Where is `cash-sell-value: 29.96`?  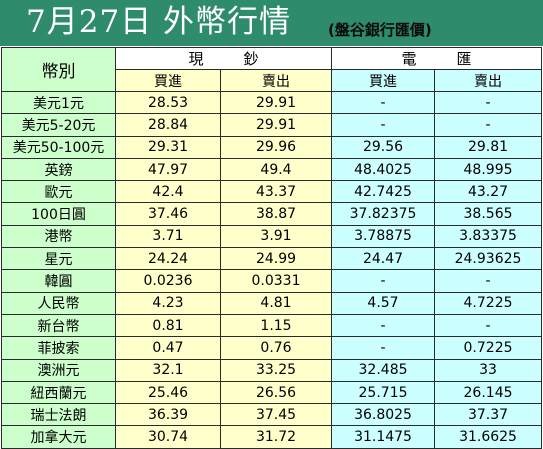 cash-sell-value: 29.96 is located at coordinates (276, 147).